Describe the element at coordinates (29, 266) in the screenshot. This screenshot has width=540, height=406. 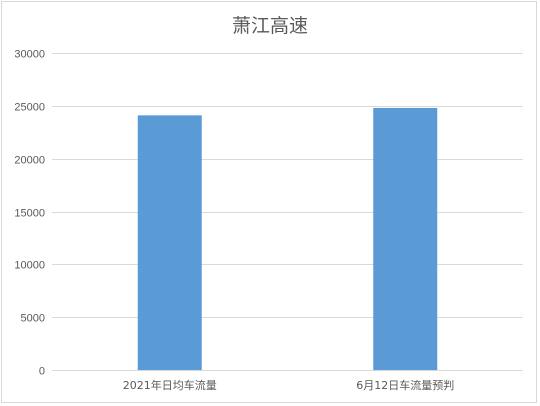
I see `y-tick-label: 10000` at that location.